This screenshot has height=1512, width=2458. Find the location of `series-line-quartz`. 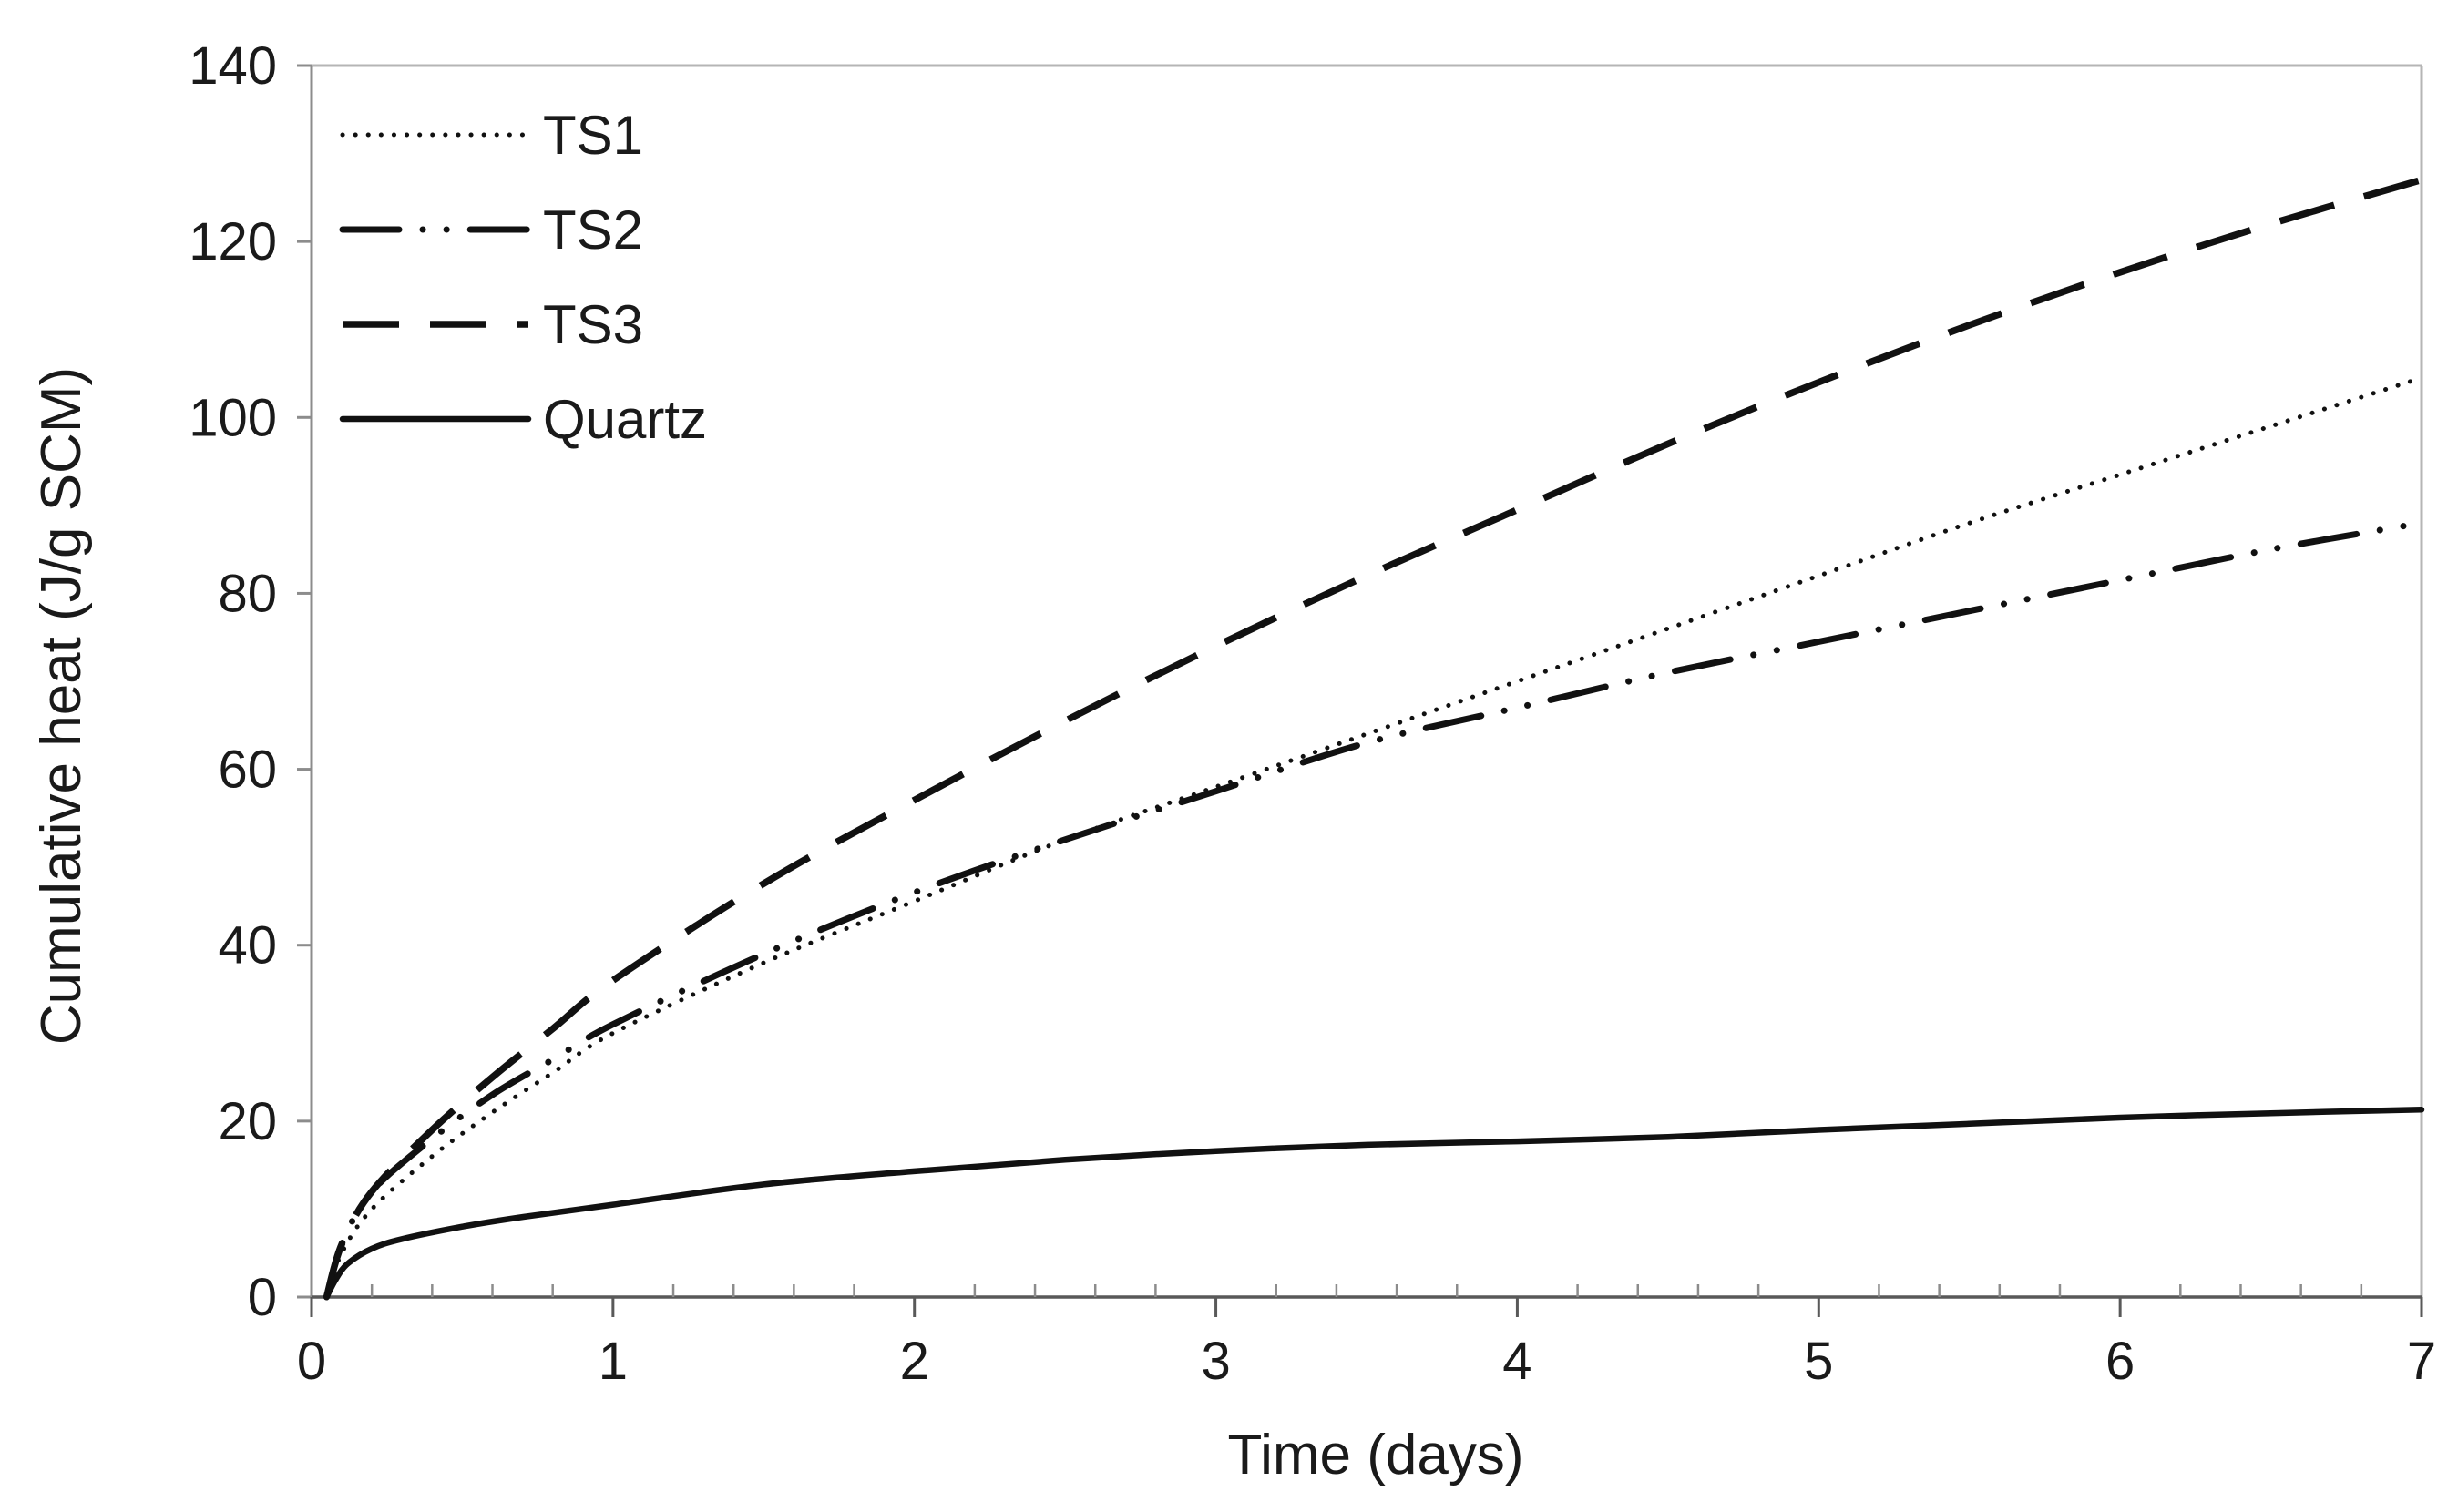

series-line-quartz is located at coordinates (1374, 1204).